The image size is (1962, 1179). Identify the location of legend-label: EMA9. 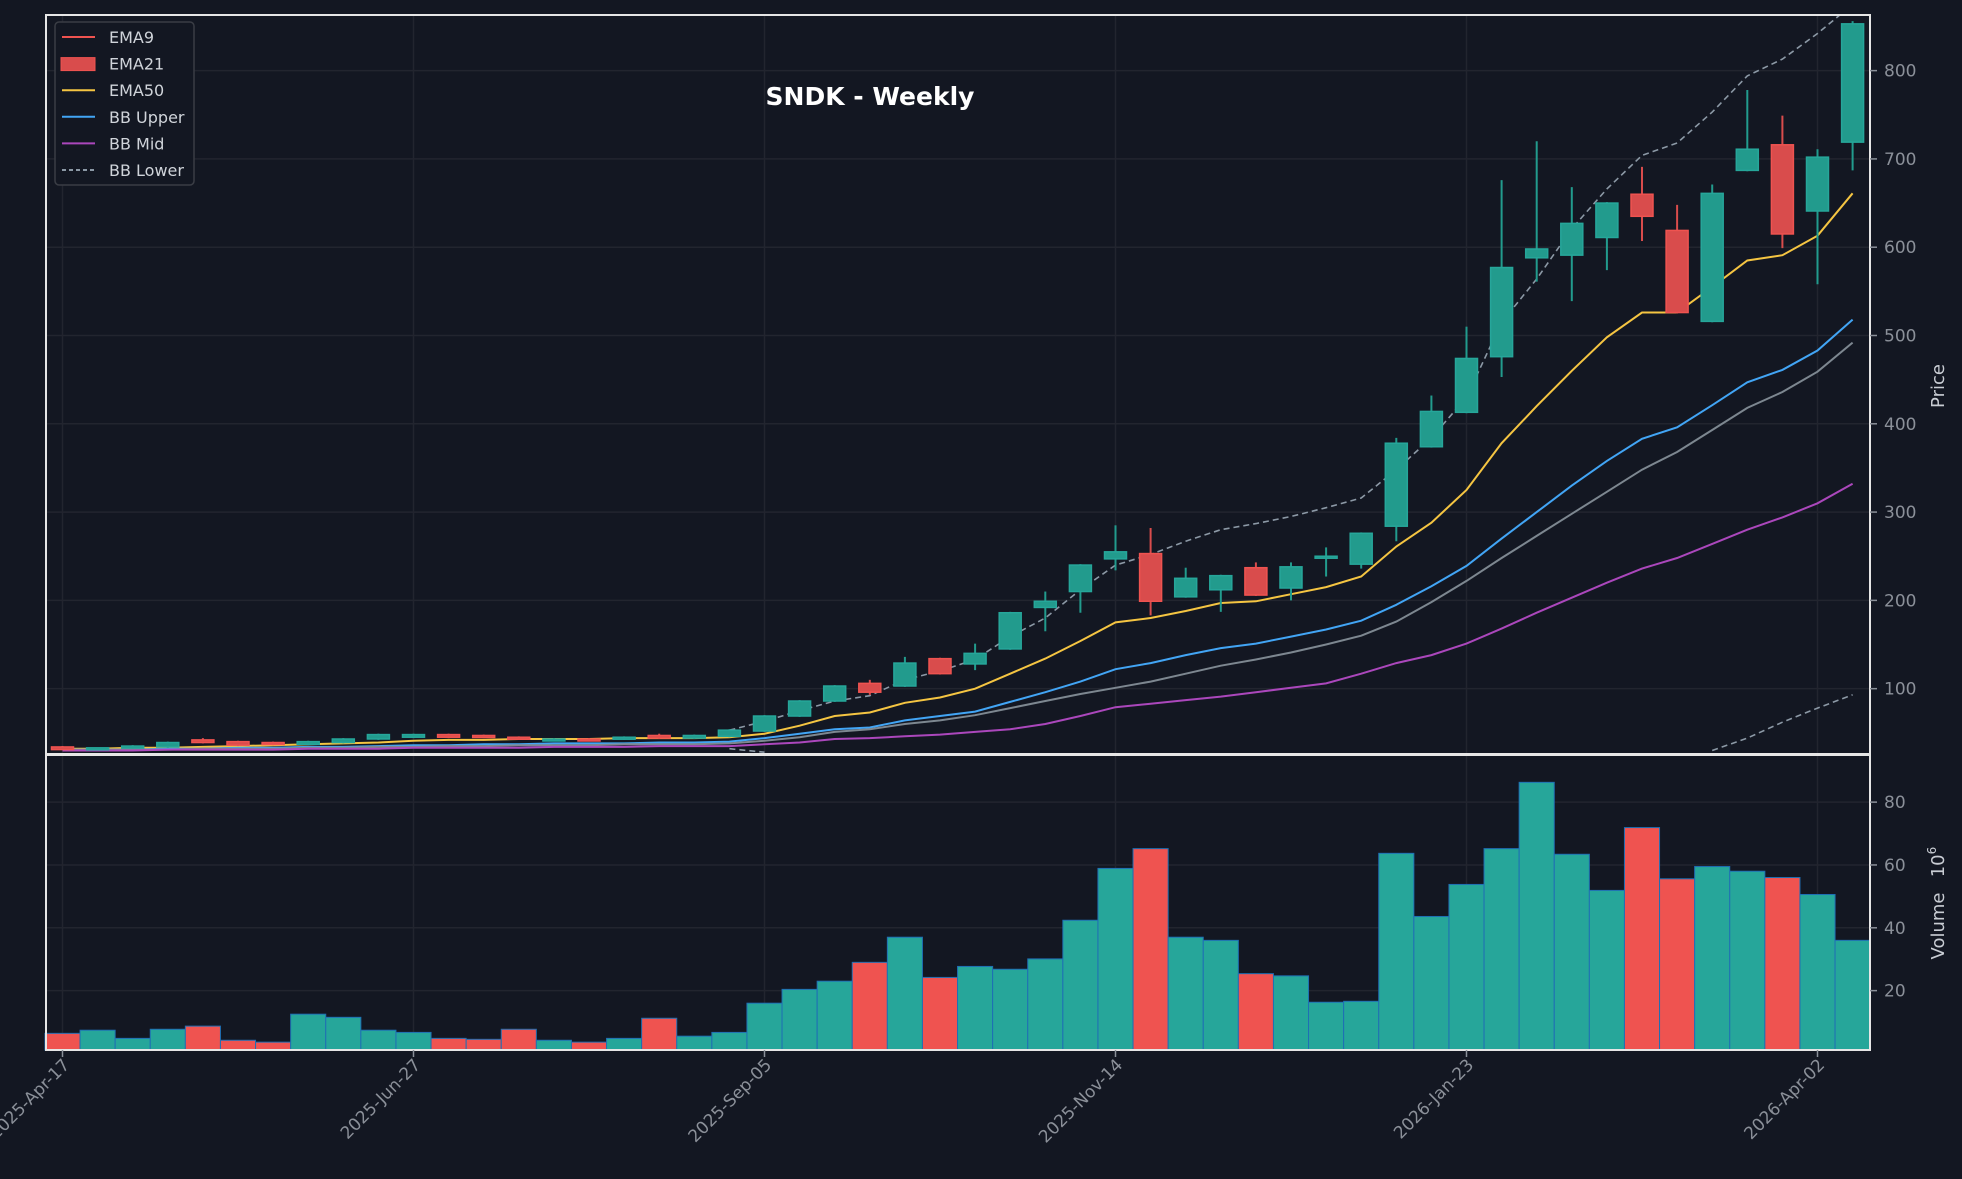
(131, 37).